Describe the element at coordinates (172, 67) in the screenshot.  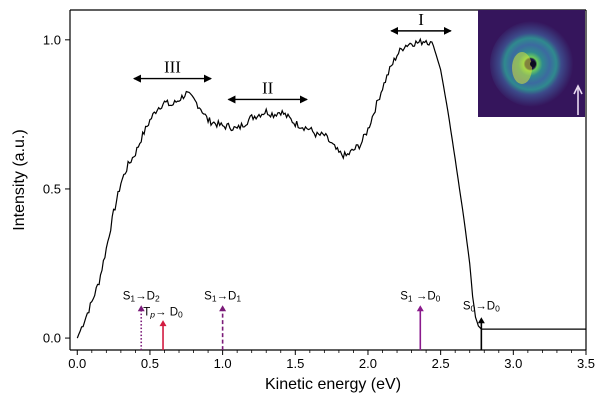
I see `region-label-III: III` at that location.